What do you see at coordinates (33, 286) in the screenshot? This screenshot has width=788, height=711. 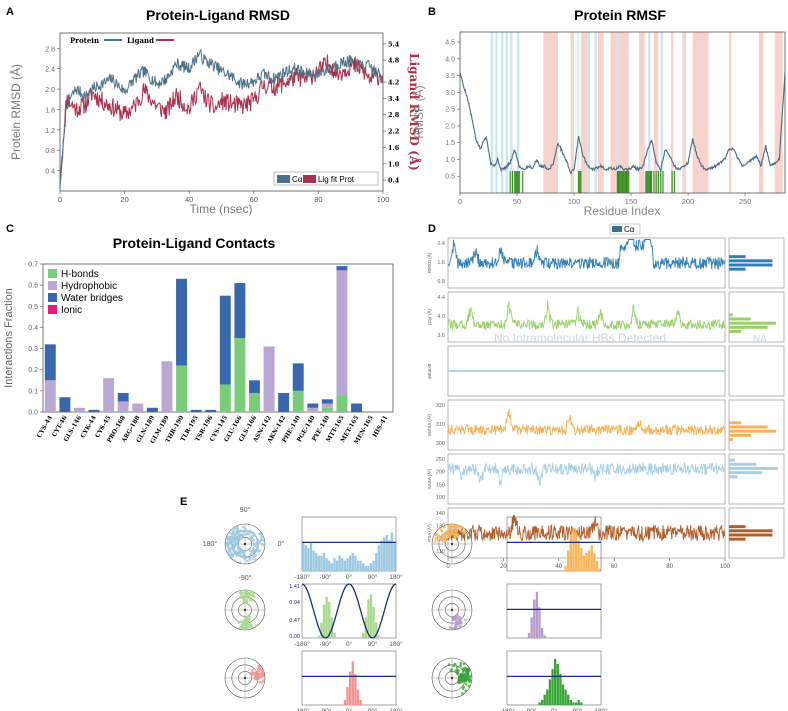 I see `c-ytick-label: 0.6` at bounding box center [33, 286].